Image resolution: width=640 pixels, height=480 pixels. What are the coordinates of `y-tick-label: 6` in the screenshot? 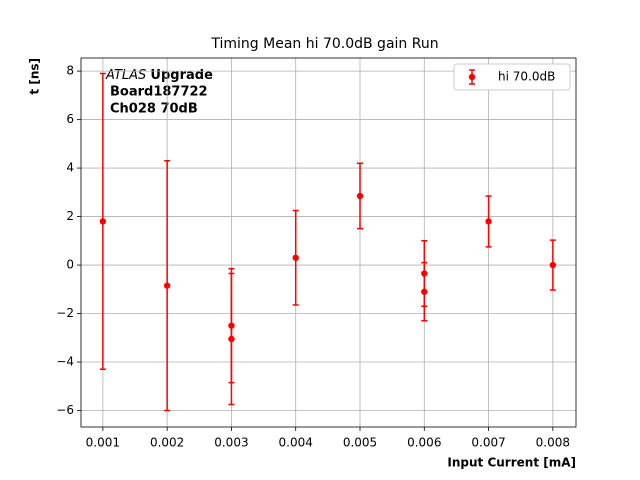 It's located at (70, 119).